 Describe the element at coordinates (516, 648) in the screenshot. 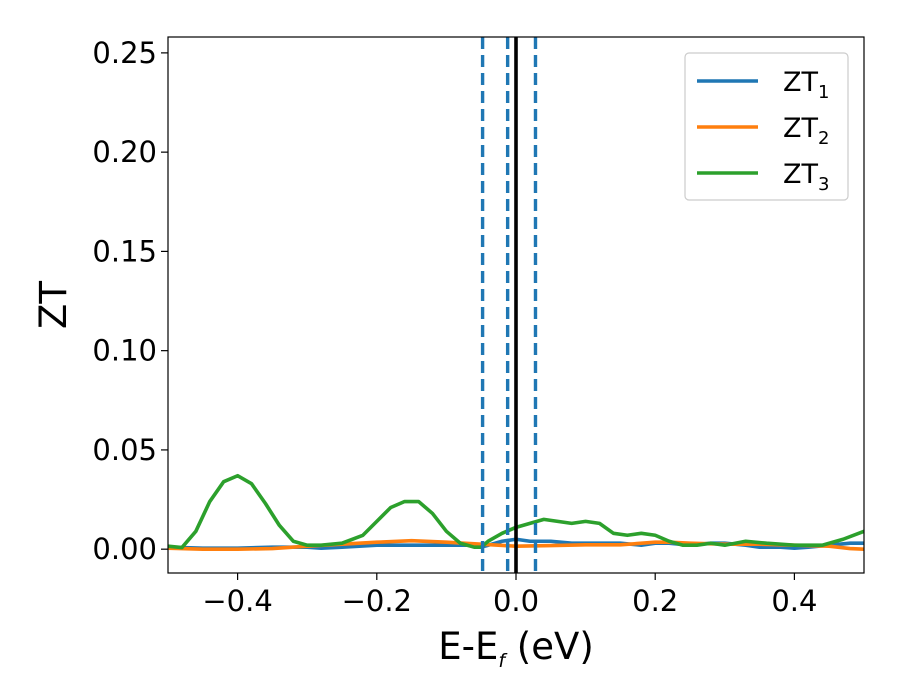

I see `x-axis-label: E-Ef (eV)` at that location.